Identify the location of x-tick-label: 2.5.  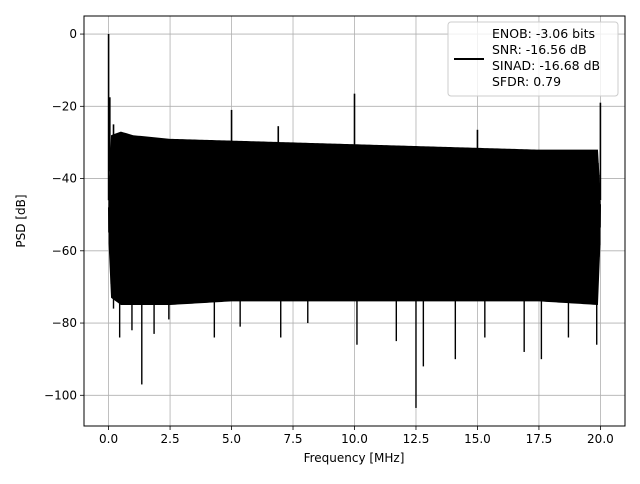
(170, 439).